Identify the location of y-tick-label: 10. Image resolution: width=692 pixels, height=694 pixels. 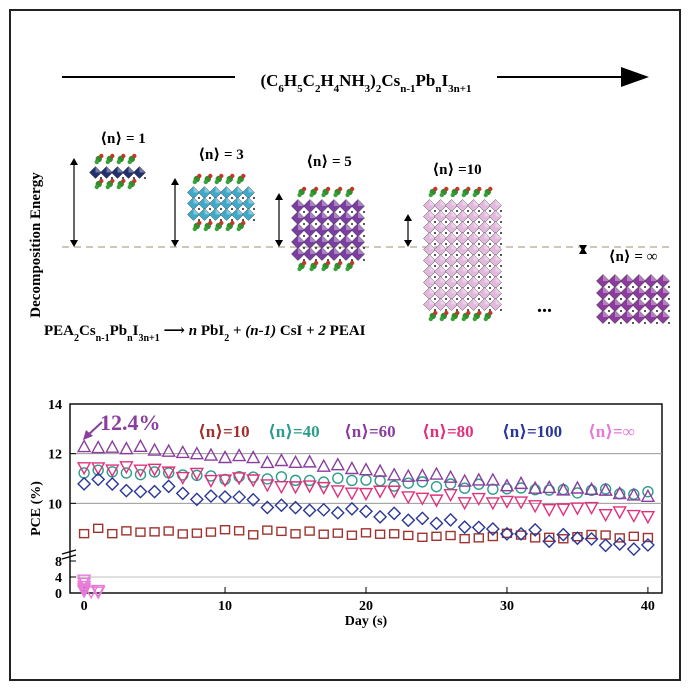
(55, 504).